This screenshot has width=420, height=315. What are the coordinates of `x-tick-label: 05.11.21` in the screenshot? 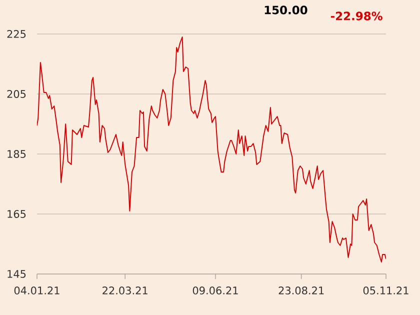 It's located at (385, 290).